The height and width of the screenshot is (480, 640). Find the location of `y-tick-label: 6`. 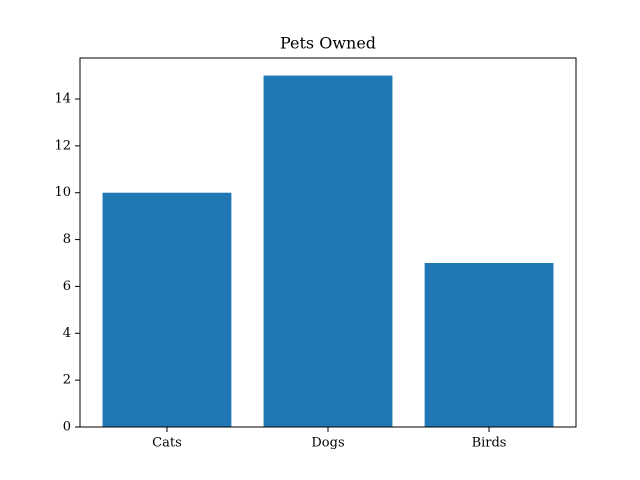

y-tick-label: 6 is located at coordinates (67, 286).